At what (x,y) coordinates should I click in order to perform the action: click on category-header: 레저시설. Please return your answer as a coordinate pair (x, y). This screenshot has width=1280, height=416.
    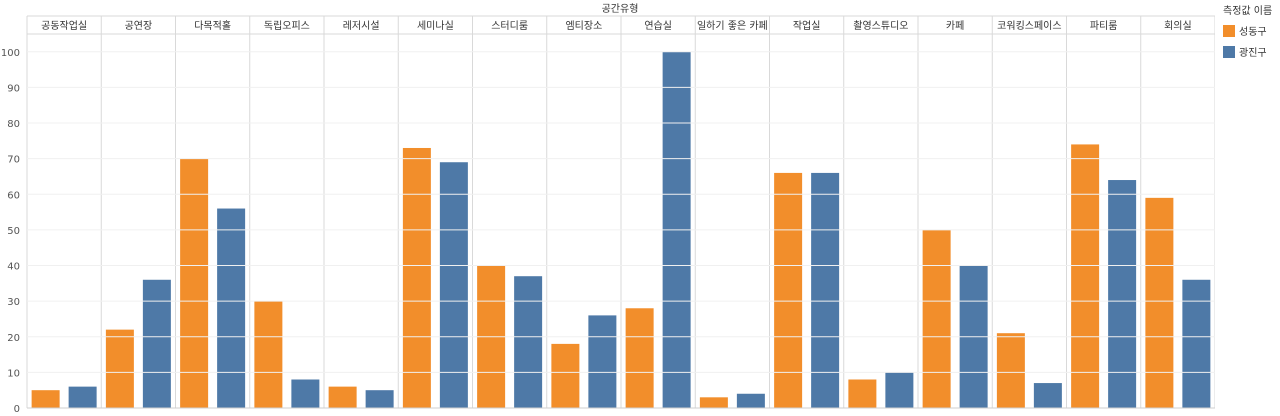
    Looking at the image, I should click on (361, 26).